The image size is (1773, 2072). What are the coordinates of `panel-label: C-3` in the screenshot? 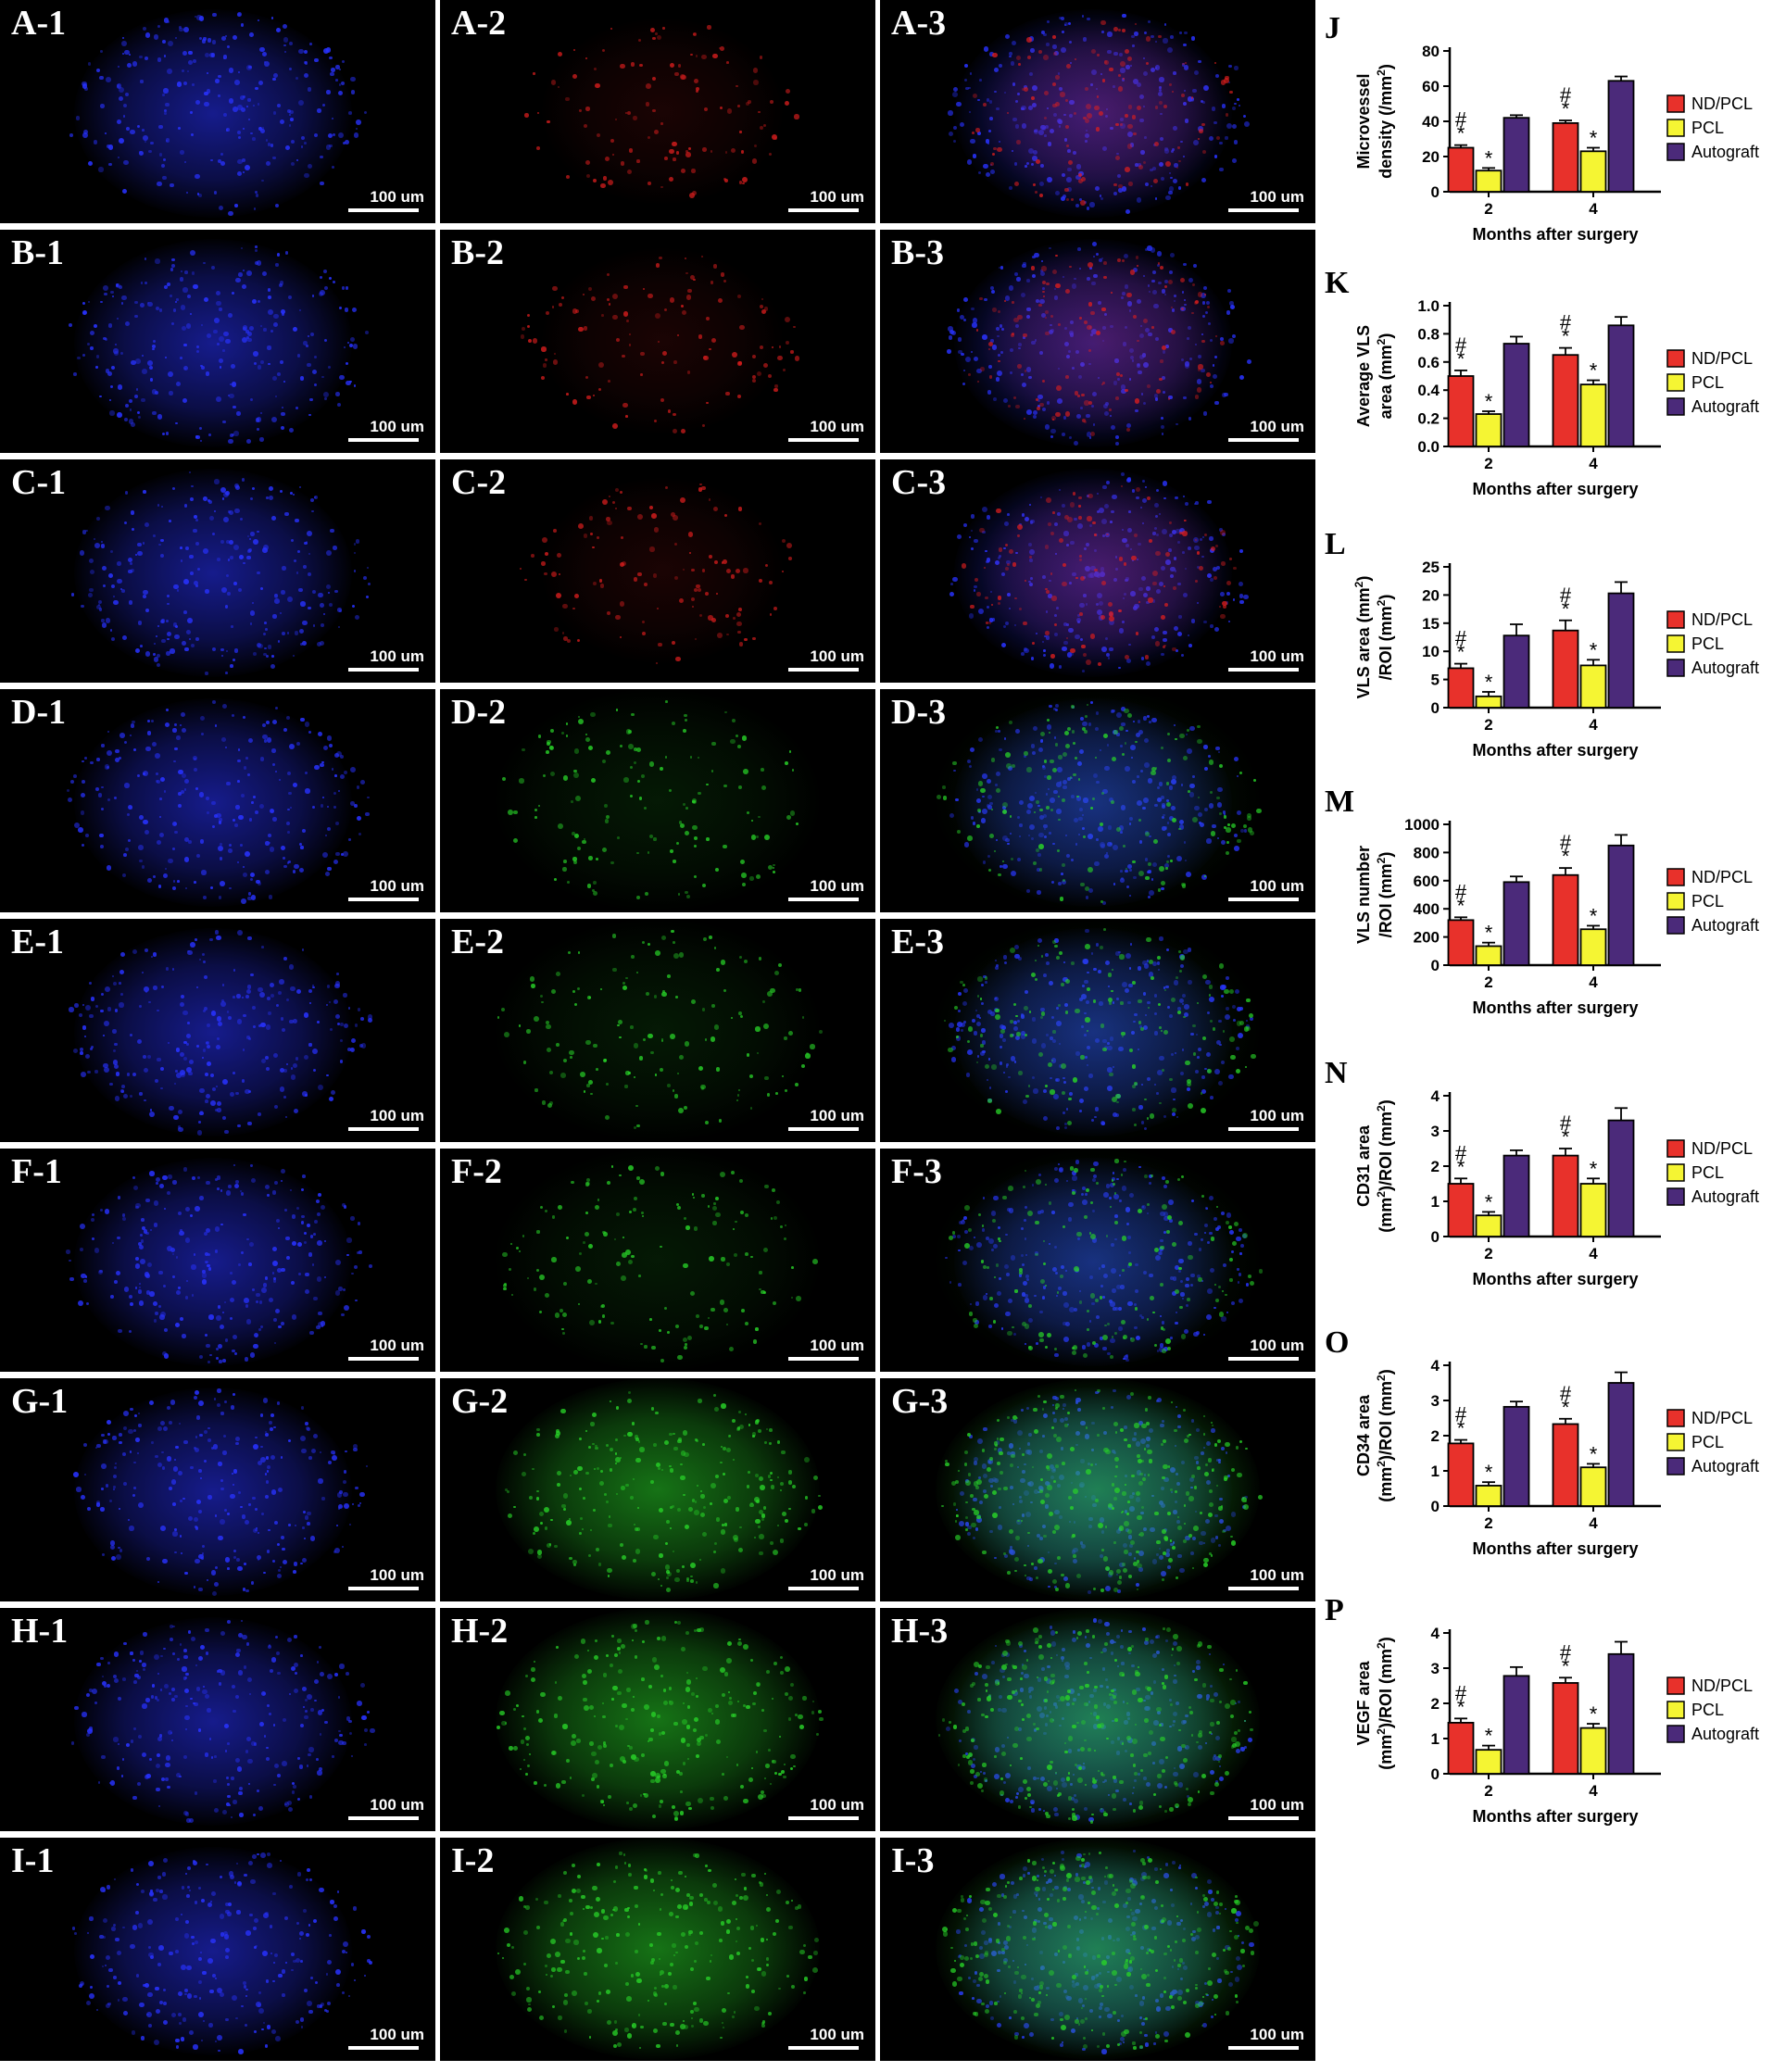 It's located at (919, 482).